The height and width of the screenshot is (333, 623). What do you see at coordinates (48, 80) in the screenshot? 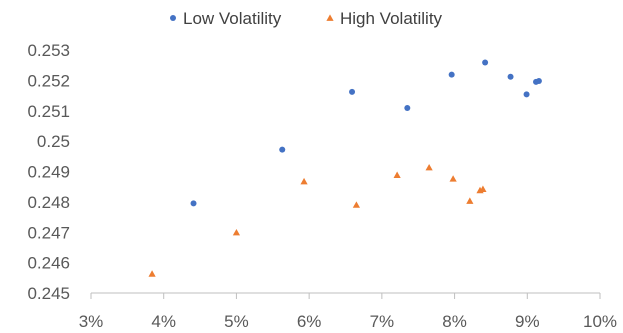
I see `y-tick-label: 0.252` at bounding box center [48, 80].